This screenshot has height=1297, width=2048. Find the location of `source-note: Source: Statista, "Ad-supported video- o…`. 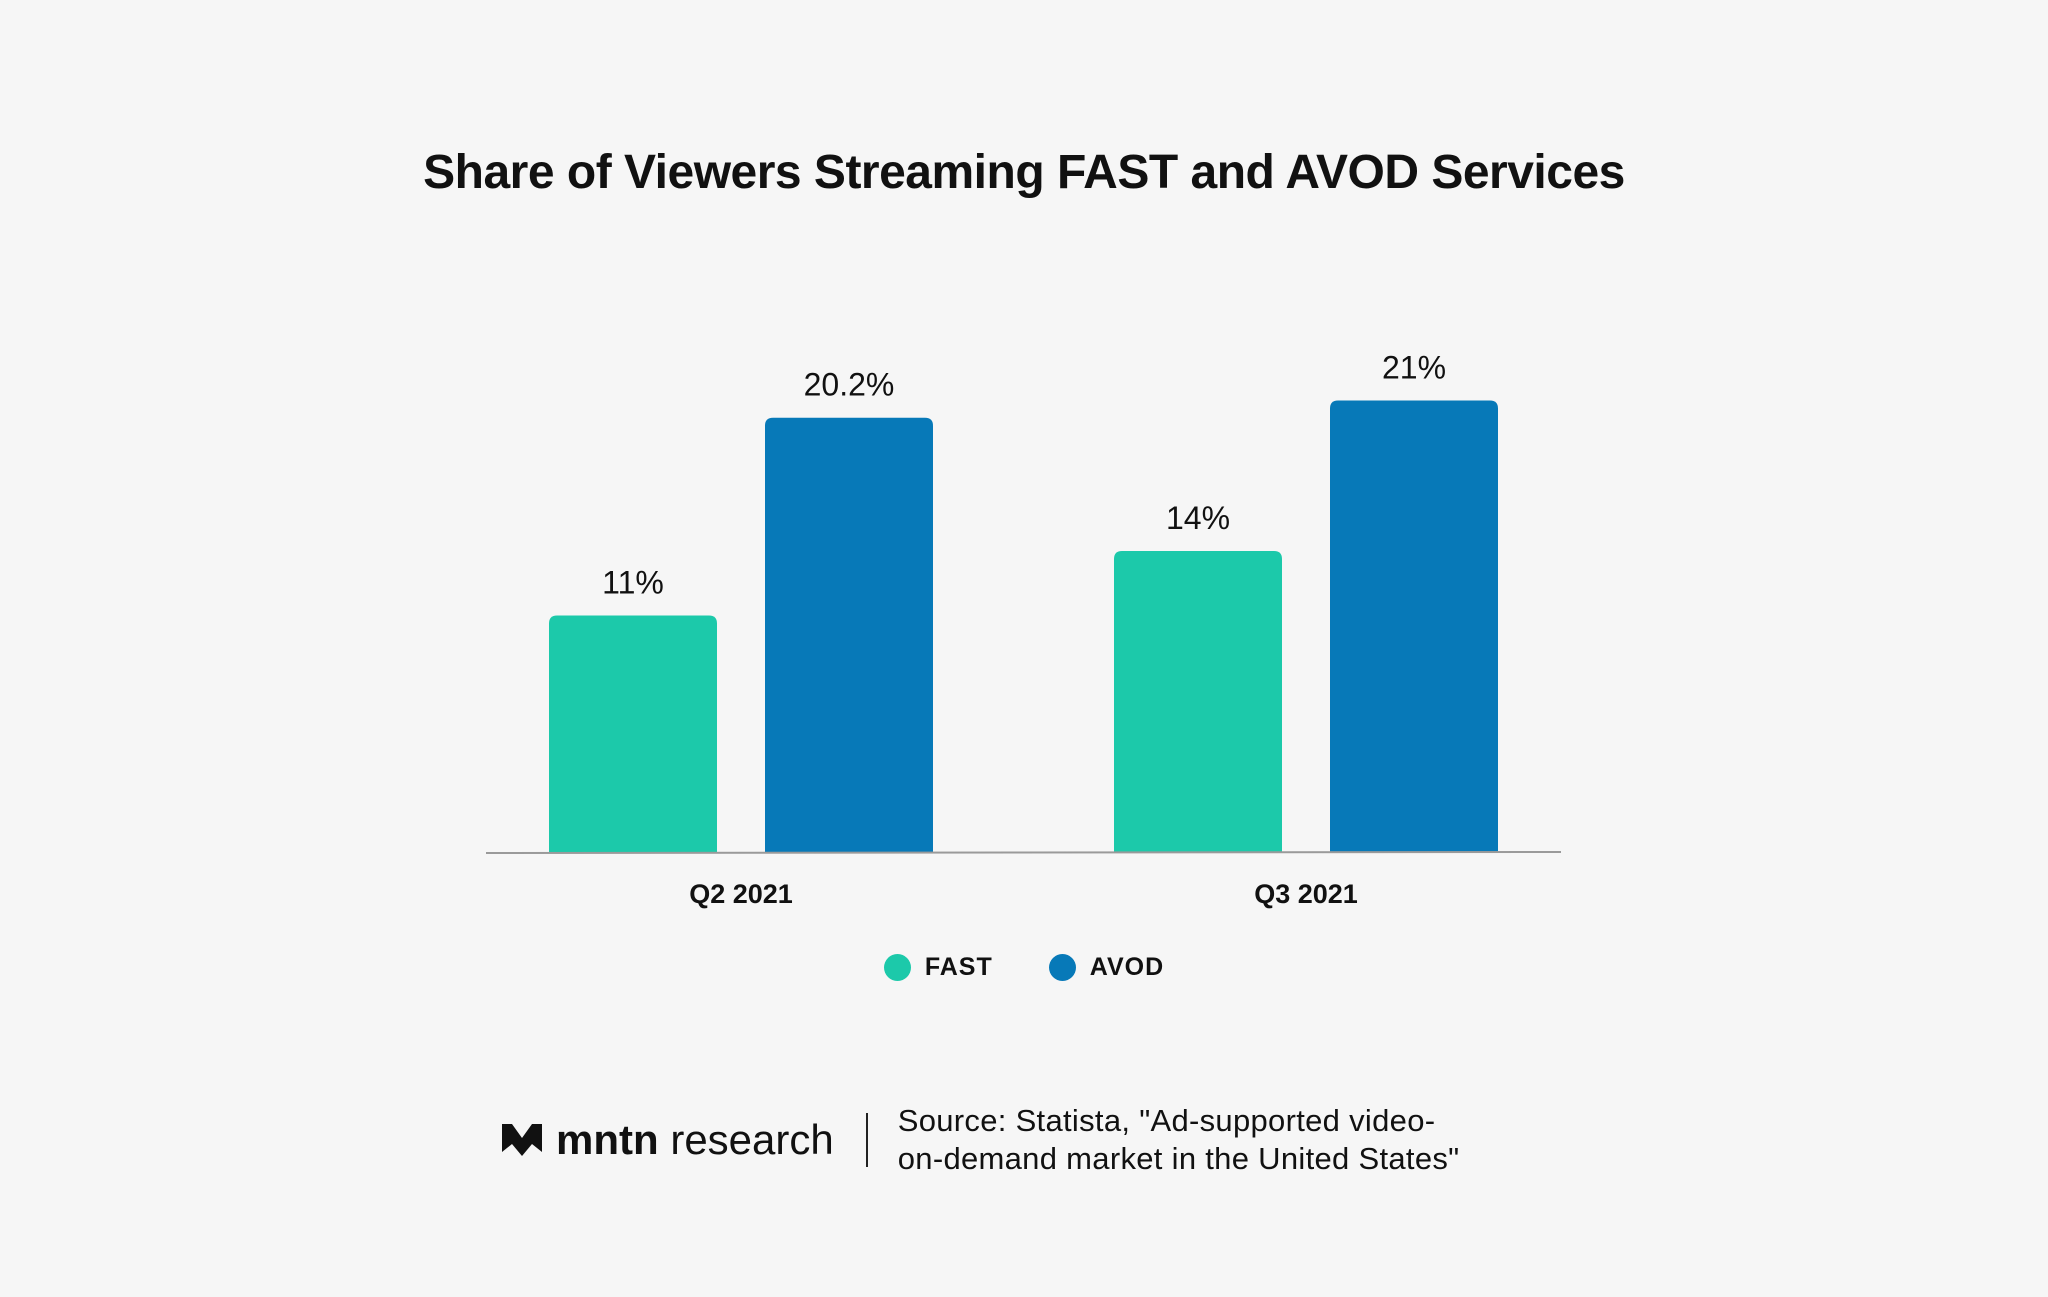

source-note: Source: Statista, "Ad-supported video- o… is located at coordinates (1179, 1140).